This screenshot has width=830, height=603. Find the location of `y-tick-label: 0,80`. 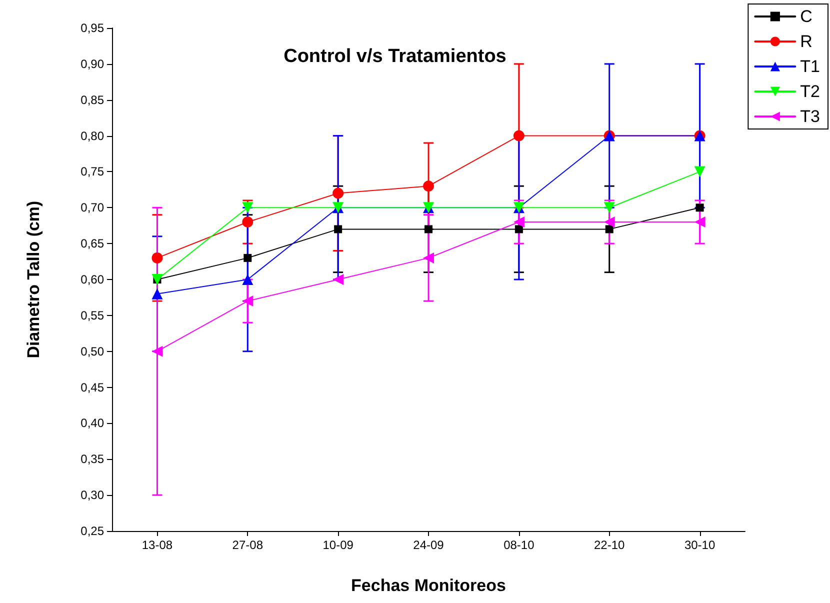

y-tick-label: 0,80 is located at coordinates (92, 135).